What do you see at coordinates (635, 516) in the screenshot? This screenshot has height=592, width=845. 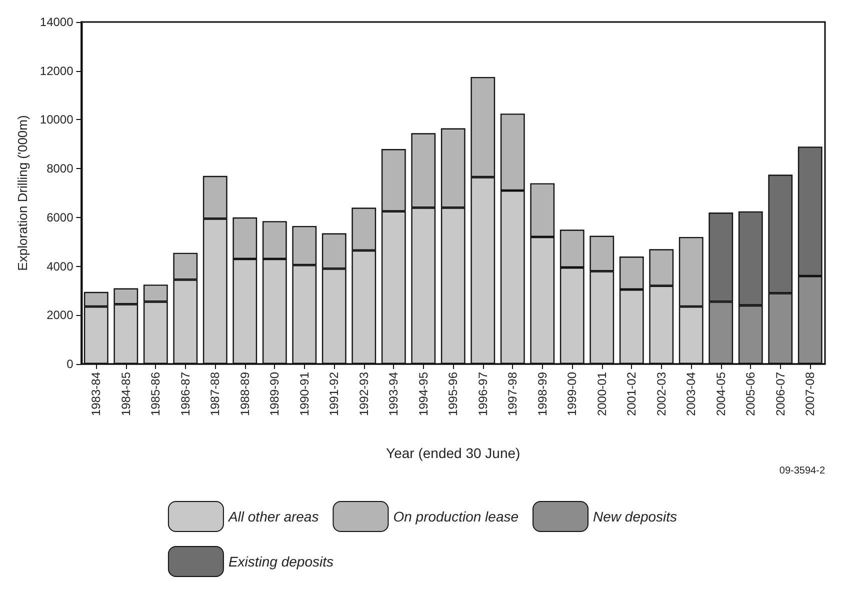 I see `legend-label: New deposits` at bounding box center [635, 516].